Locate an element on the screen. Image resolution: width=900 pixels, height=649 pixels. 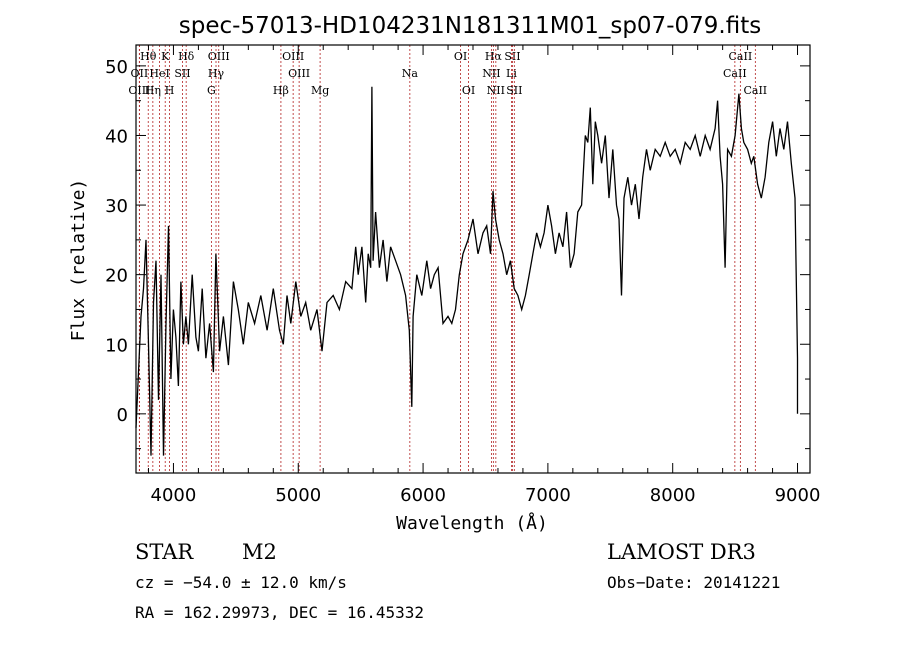
line-marker-label: Li is located at coordinates (511, 73).